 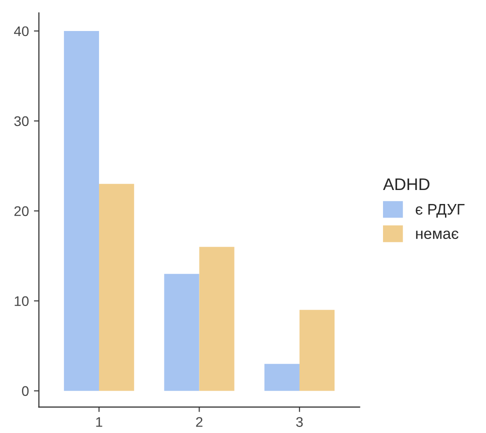 What do you see at coordinates (440, 211) in the screenshot?
I see `legend-label: є РДУГ` at bounding box center [440, 211].